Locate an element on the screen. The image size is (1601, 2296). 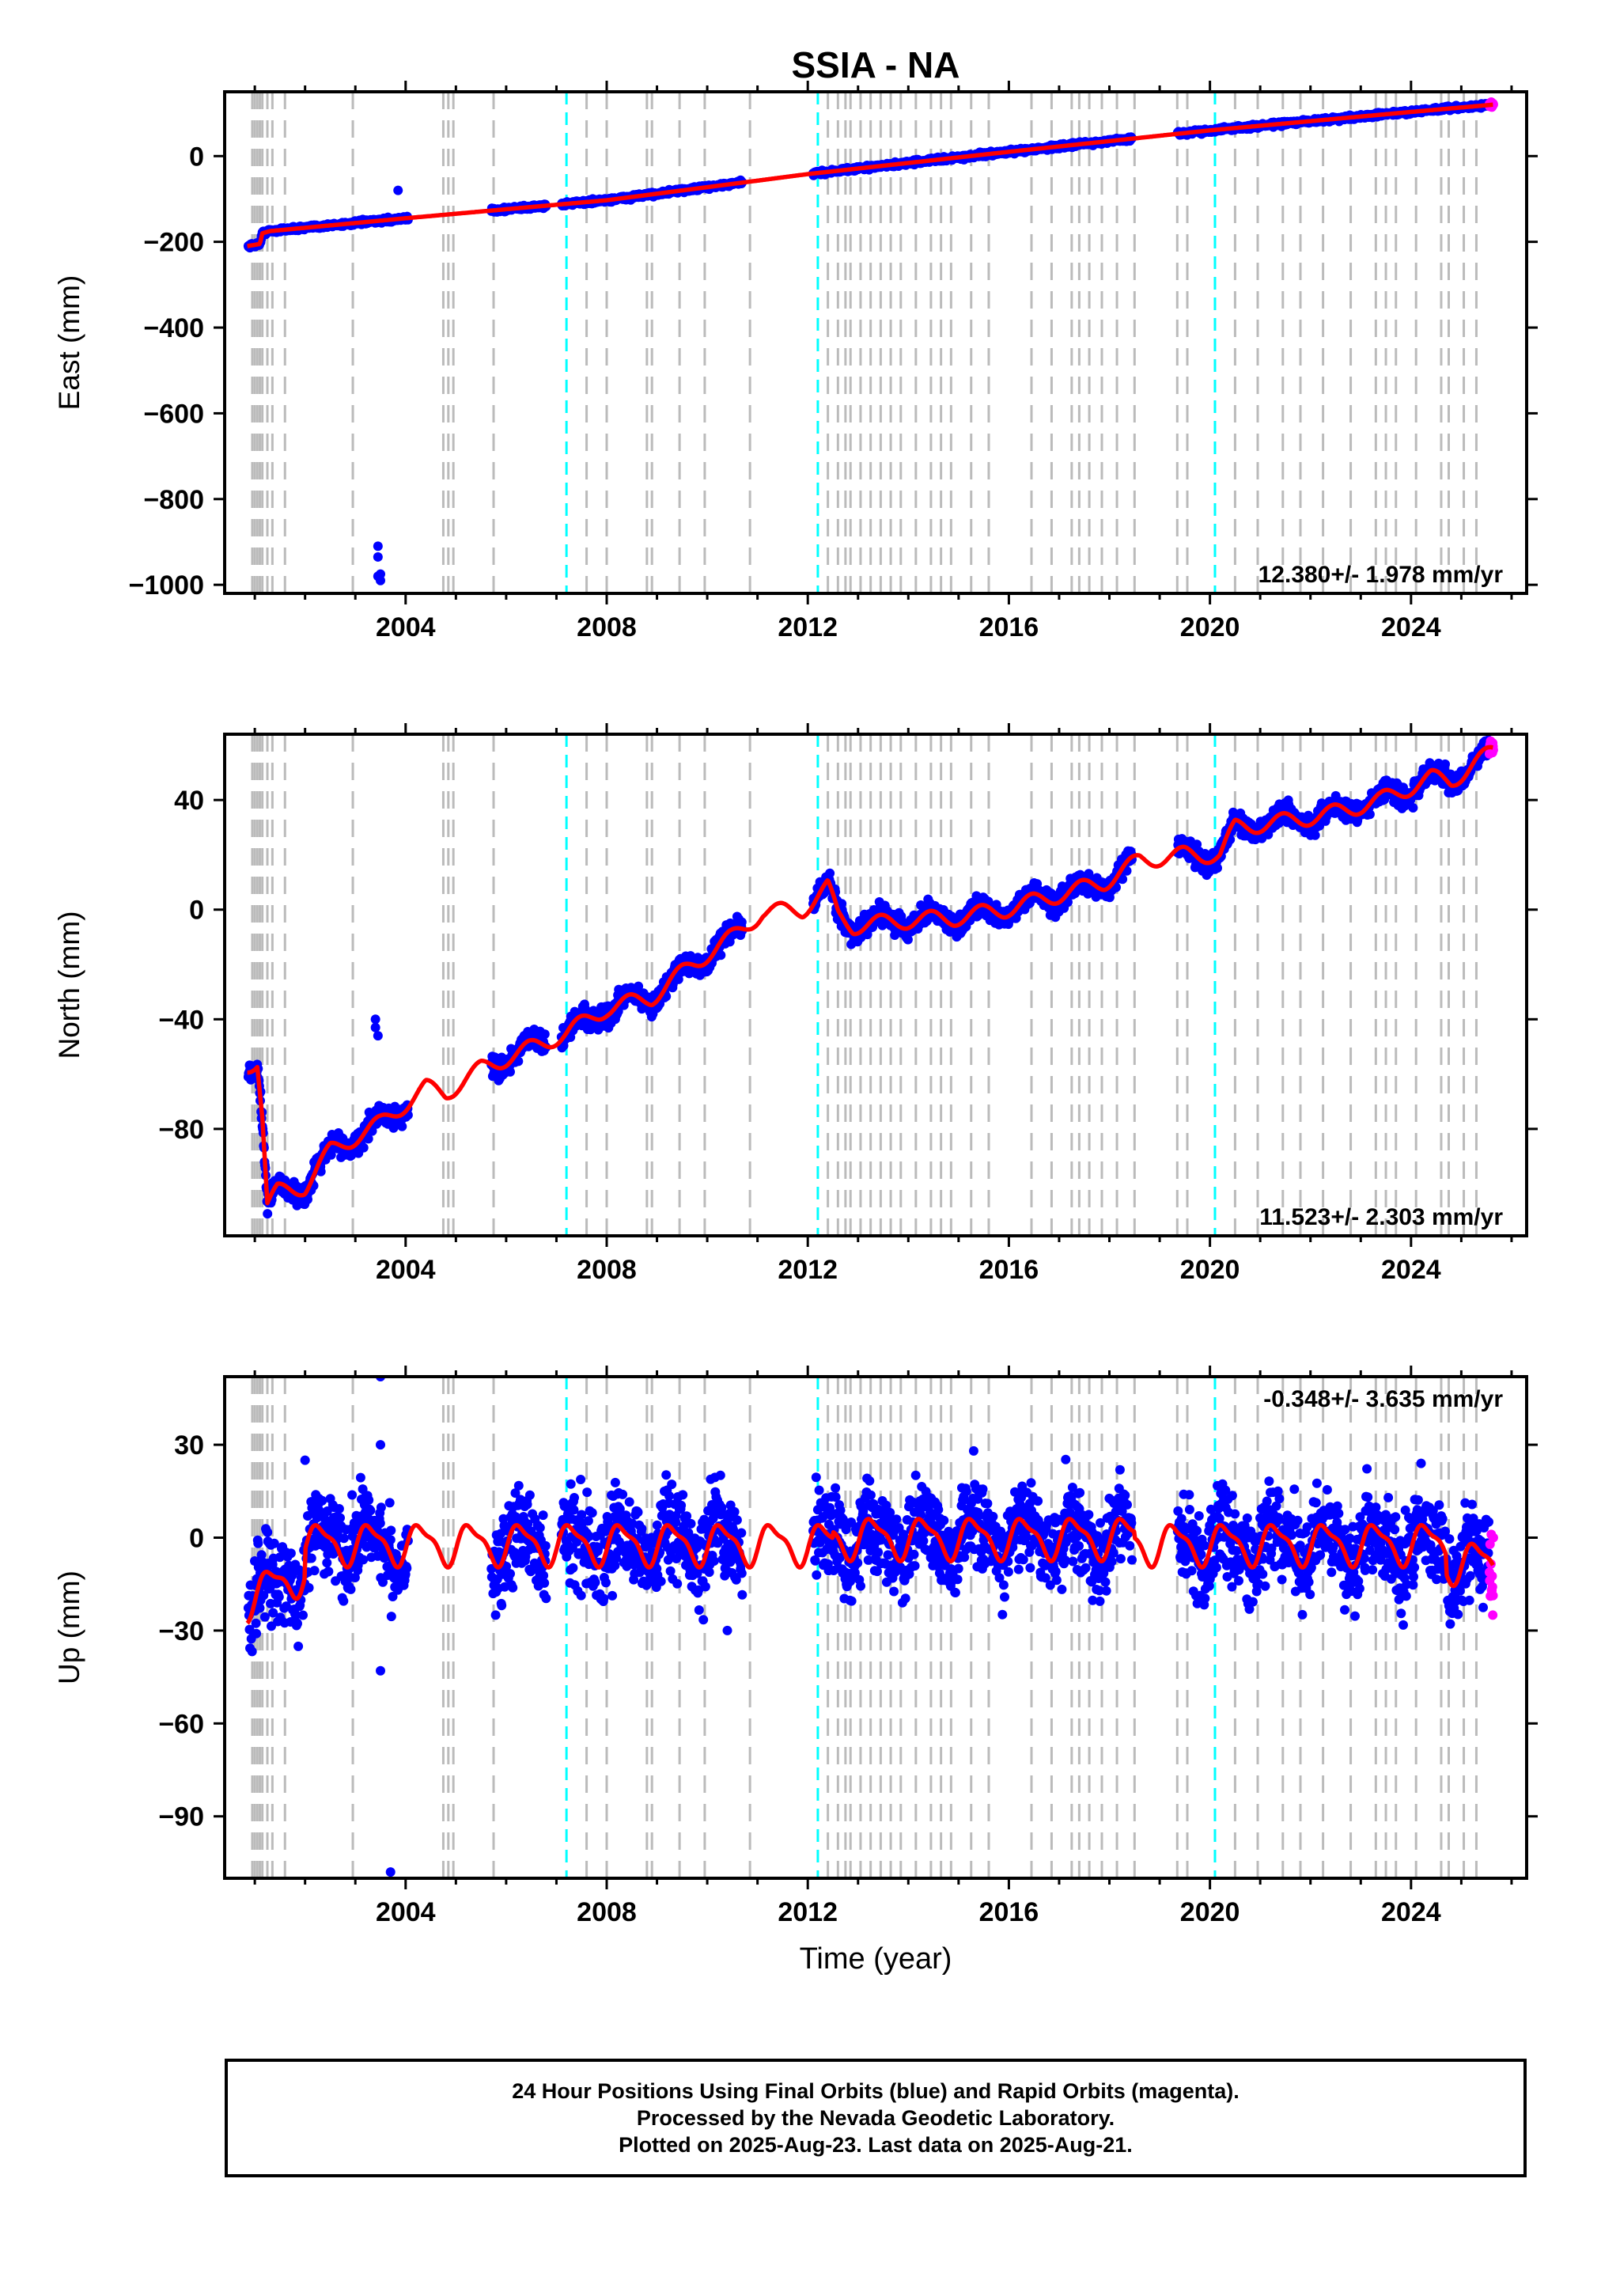
x-tick-label: 2020 is located at coordinates (1210, 627).